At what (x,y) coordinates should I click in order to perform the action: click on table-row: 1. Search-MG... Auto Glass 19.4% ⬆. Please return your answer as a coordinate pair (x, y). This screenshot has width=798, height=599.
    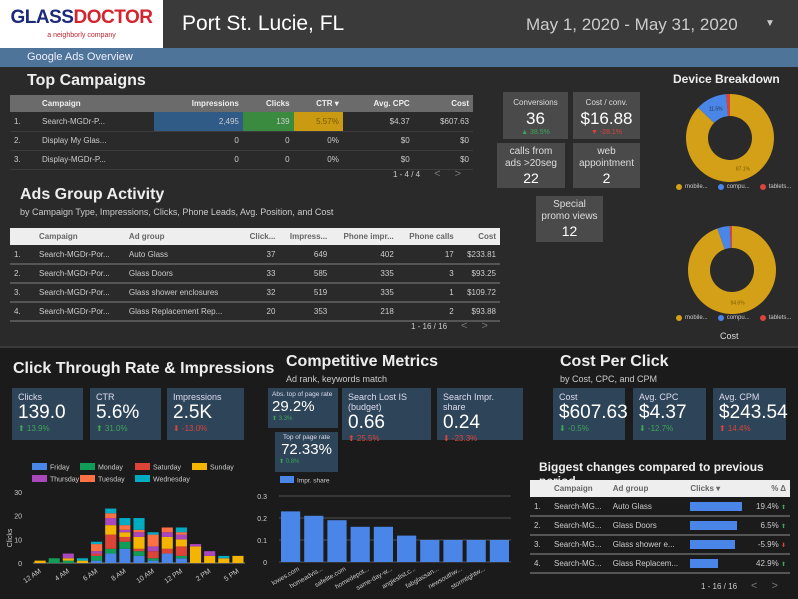
    Looking at the image, I should click on (660, 507).